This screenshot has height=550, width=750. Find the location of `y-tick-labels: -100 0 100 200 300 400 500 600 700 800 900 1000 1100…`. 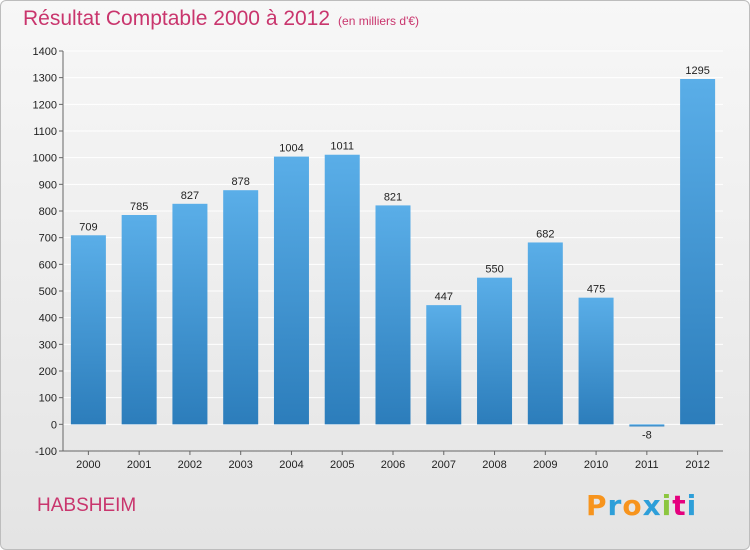

y-tick-labels: -100 0 100 200 300 400 500 600 700 800 900 1000 1100… is located at coordinates (45, 252).